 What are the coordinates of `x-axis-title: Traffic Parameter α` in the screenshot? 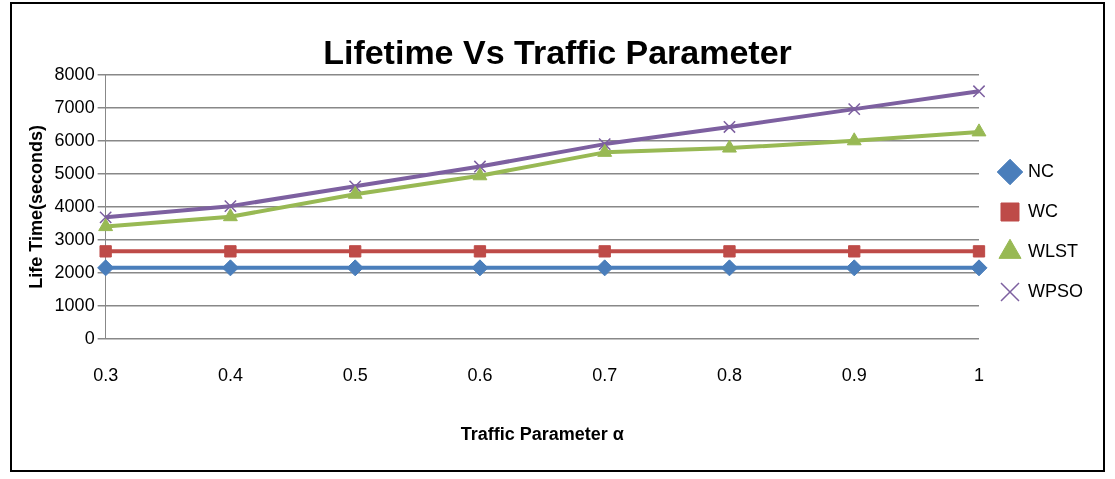 It's located at (542, 434).